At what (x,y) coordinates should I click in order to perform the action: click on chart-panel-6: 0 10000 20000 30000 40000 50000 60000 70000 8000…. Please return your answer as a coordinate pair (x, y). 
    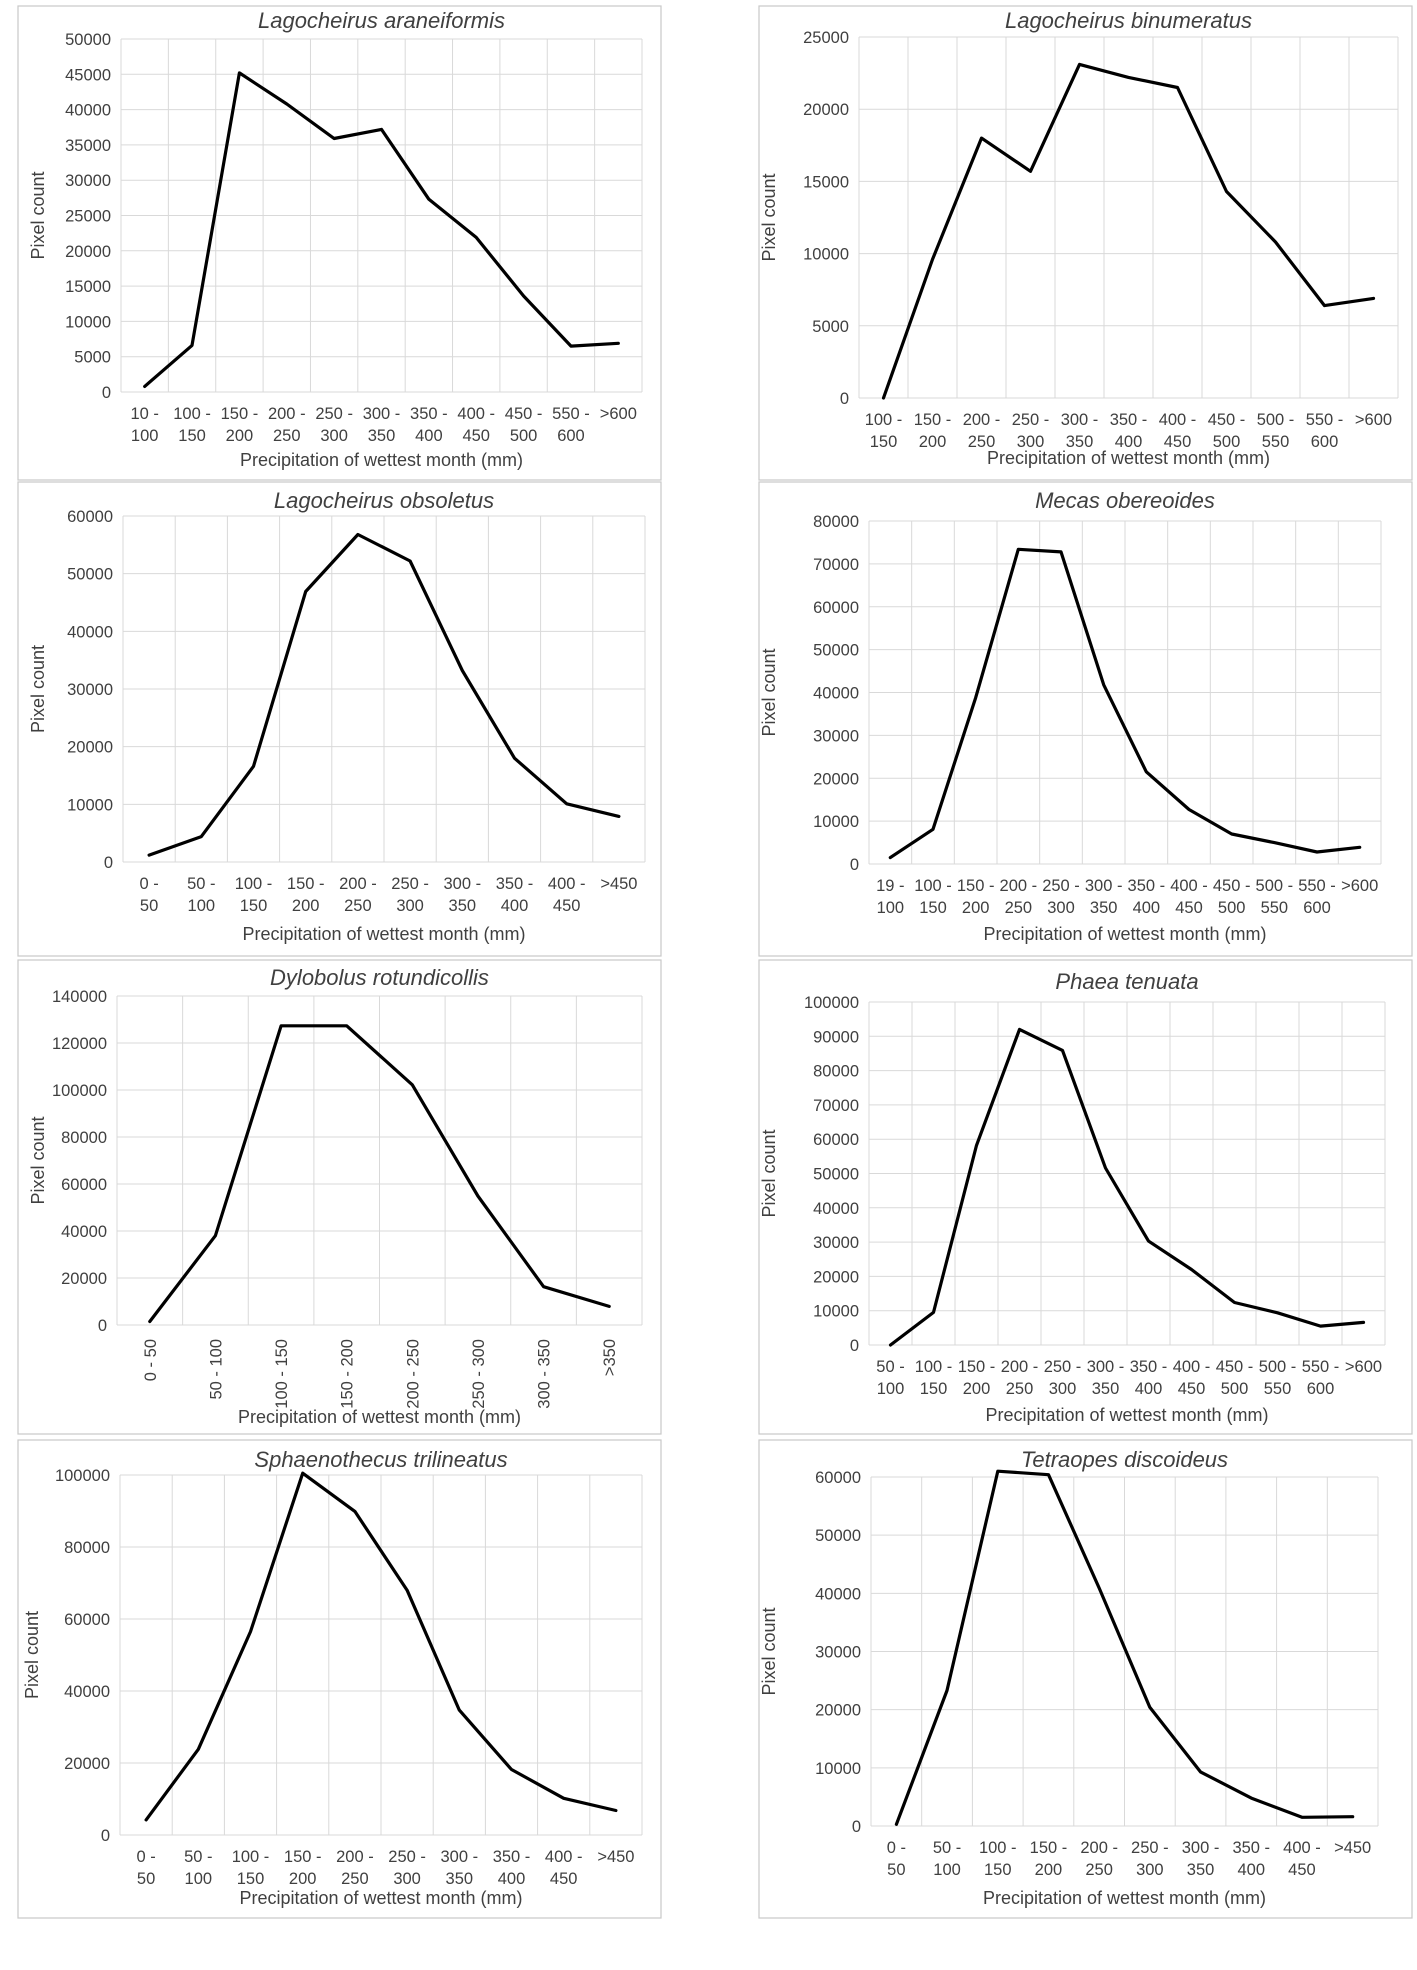
    Looking at the image, I should click on (1085, 1197).